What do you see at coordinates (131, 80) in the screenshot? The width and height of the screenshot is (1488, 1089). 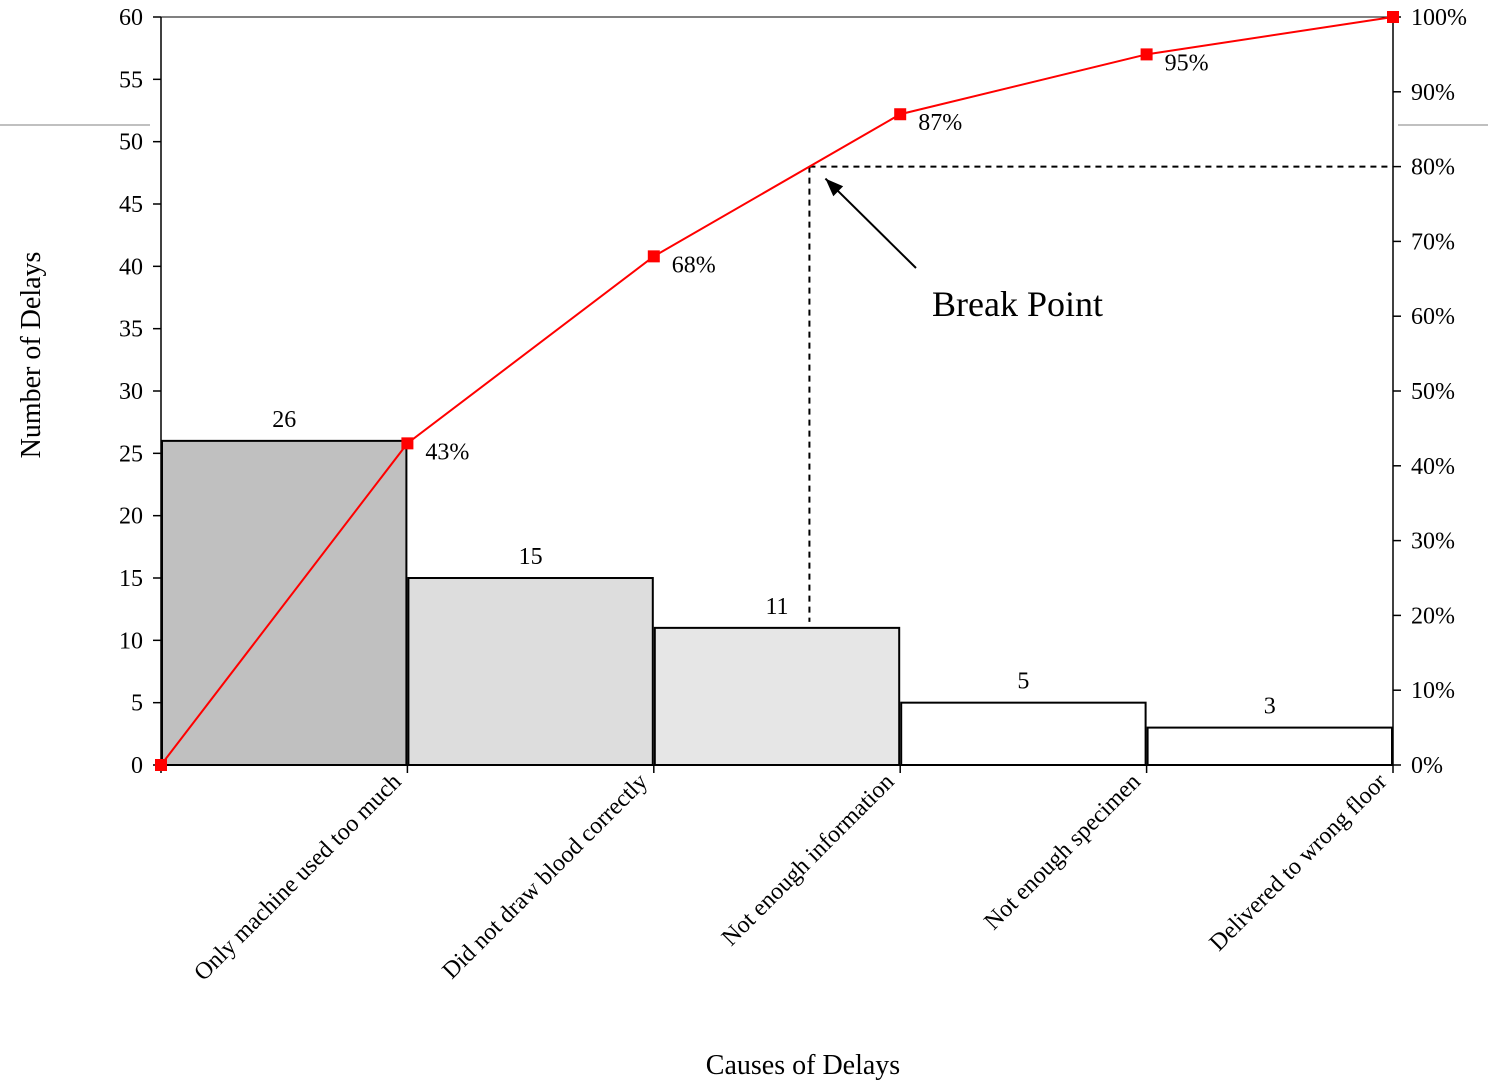 I see `y-tick-label: 55` at bounding box center [131, 80].